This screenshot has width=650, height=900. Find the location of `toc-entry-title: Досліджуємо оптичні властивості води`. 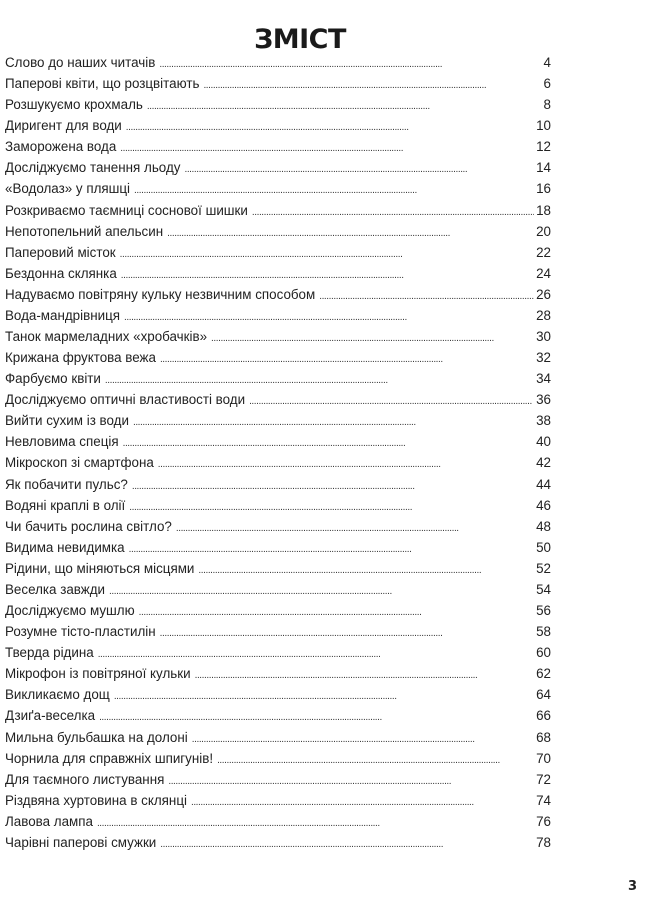

toc-entry-title: Досліджуємо оптичні властивості води is located at coordinates (125, 400).